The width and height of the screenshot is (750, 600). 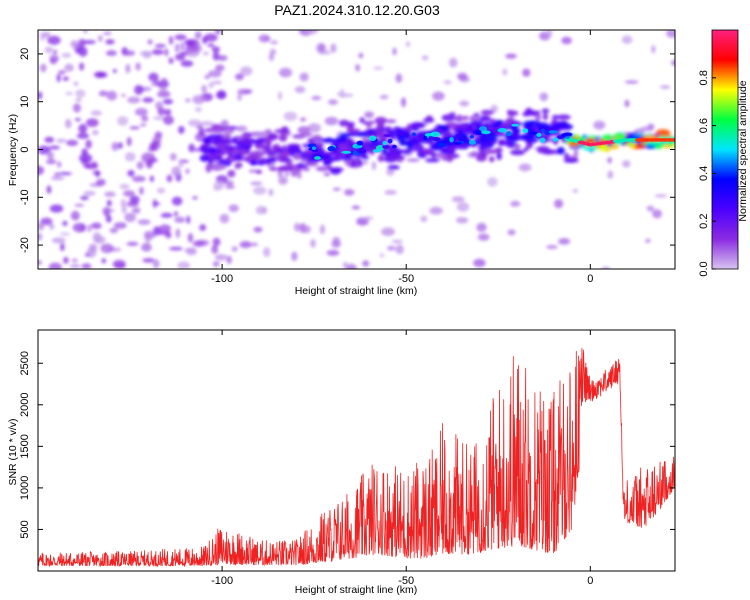 I want to click on figure-title: PAZ1.2024.310.12.20.G03, so click(x=357, y=10).